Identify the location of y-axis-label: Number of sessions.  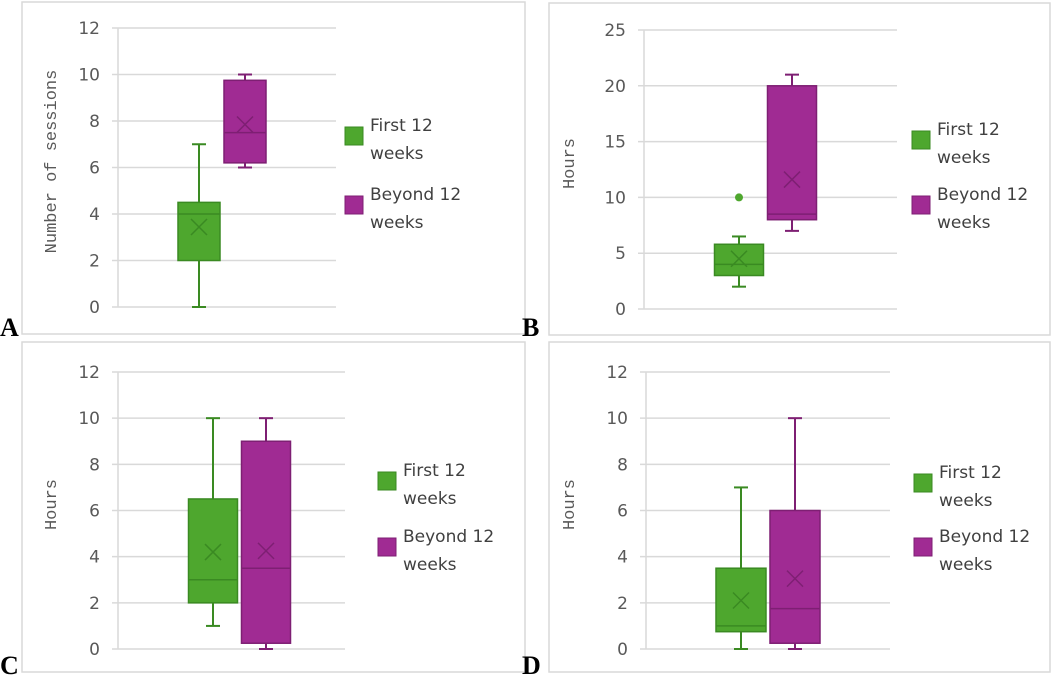
(52, 162).